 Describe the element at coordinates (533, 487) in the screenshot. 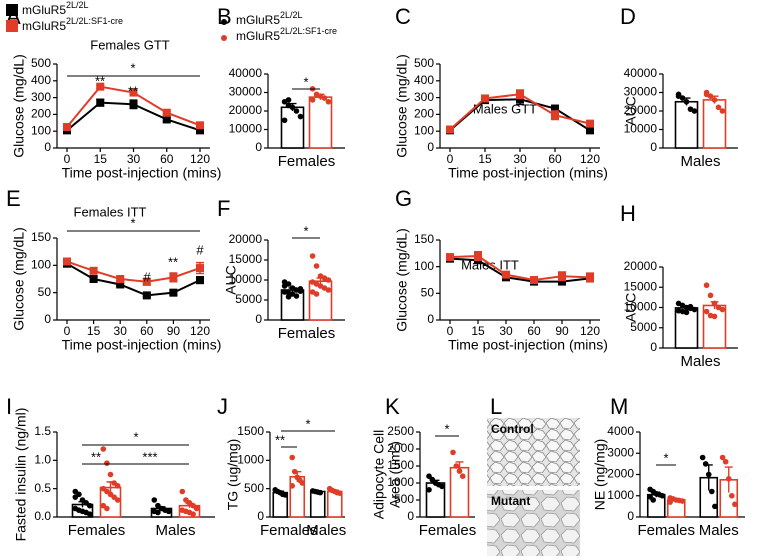

I see `histology-images: Control Mutant` at that location.